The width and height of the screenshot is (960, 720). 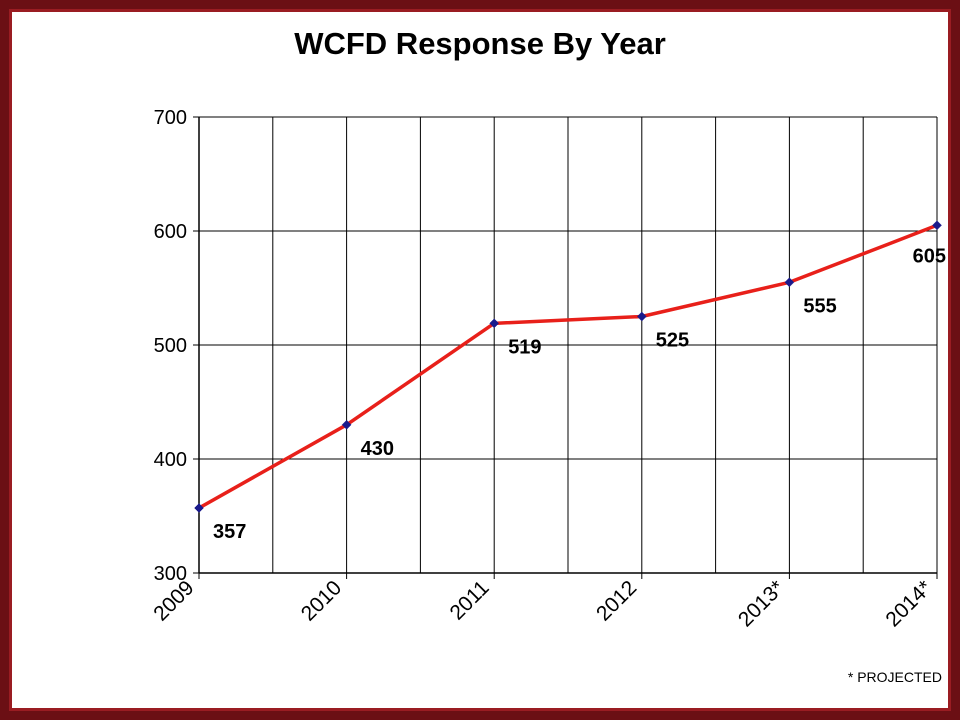 What do you see at coordinates (377, 449) in the screenshot?
I see `data-label: 430` at bounding box center [377, 449].